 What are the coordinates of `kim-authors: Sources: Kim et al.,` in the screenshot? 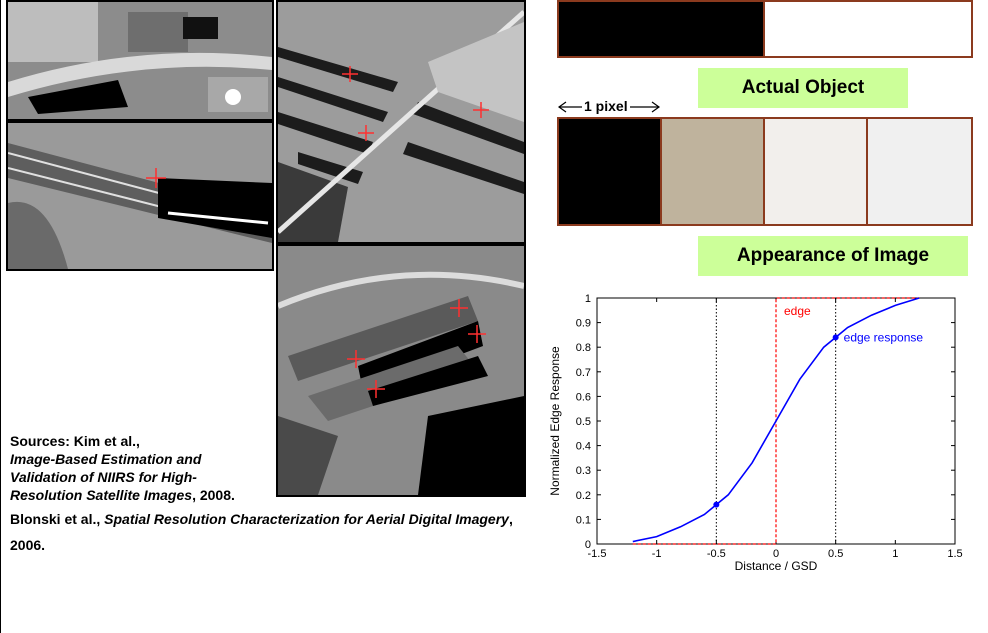 It's located at (75, 441).